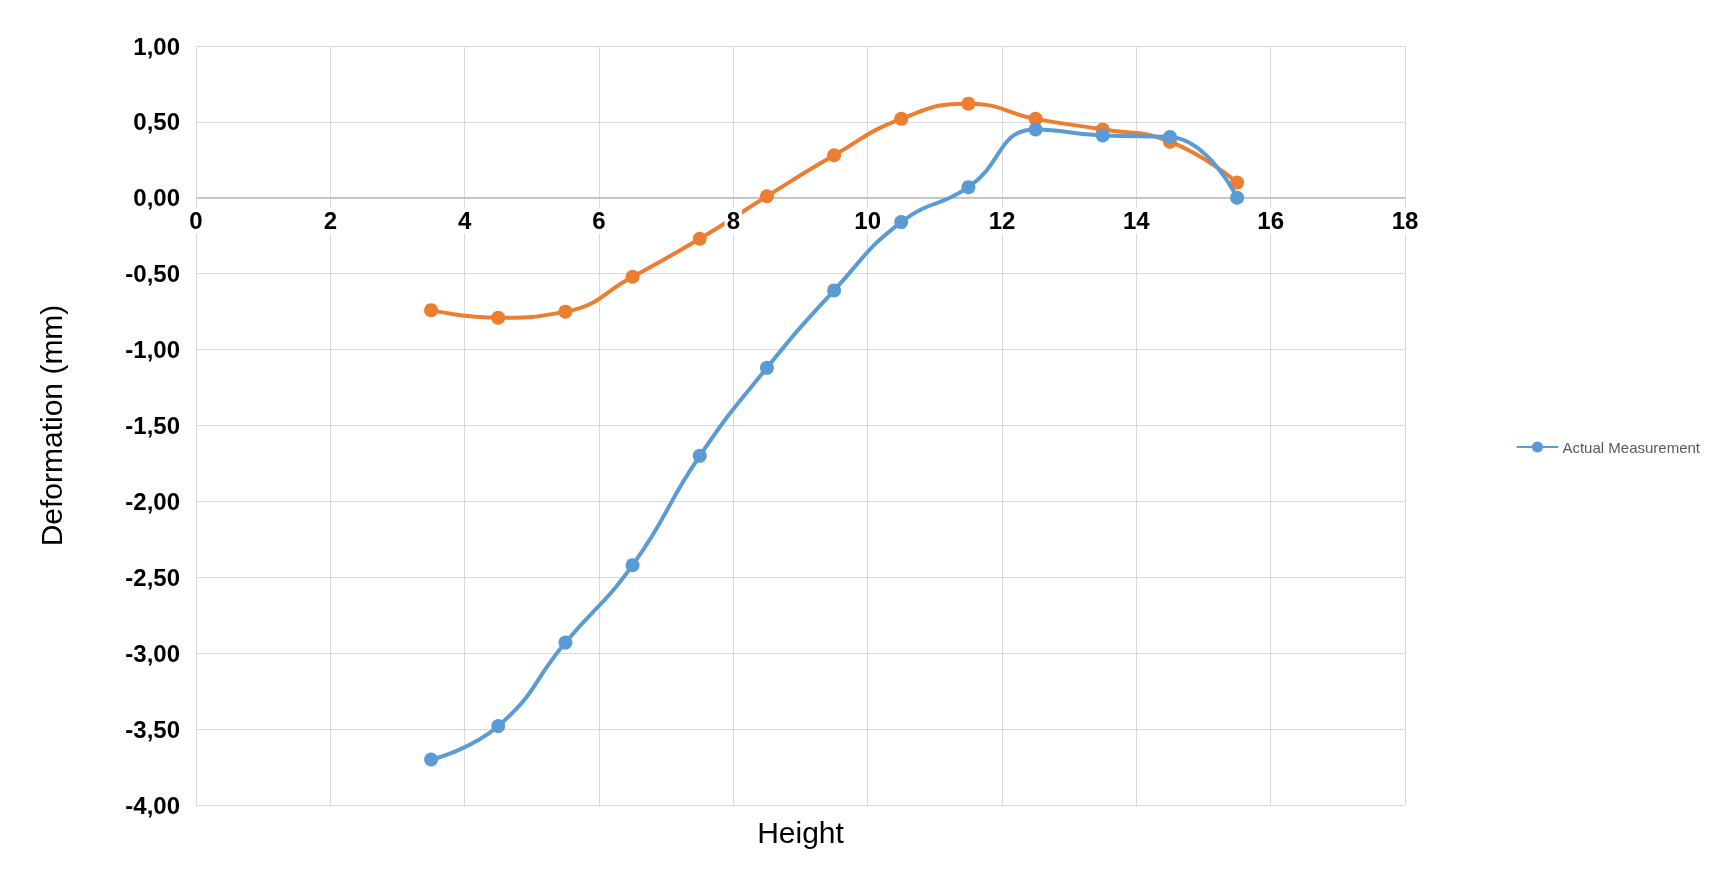 The height and width of the screenshot is (894, 1733). I want to click on x-tick-label: 14, so click(1136, 221).